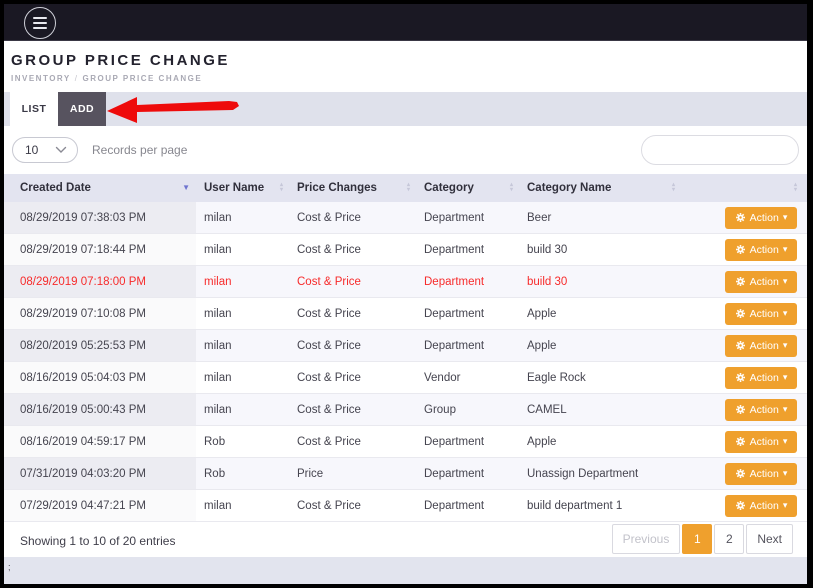  Describe the element at coordinates (744, 188) in the screenshot. I see `column-header-actions: ▴ ▾` at that location.